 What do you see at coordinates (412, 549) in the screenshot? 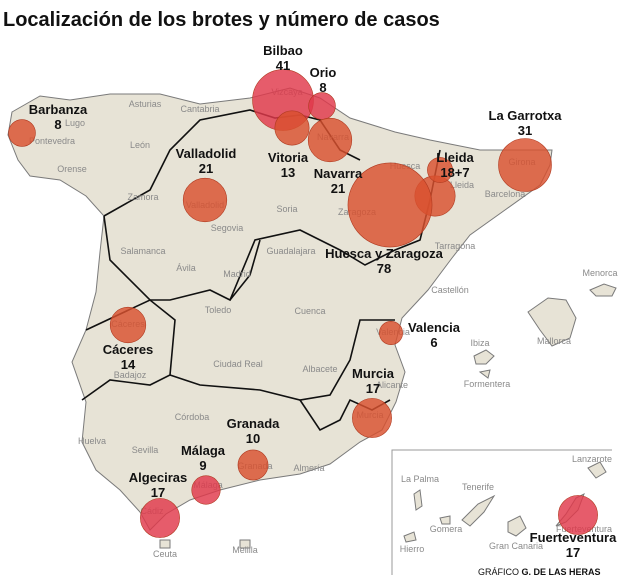
I see `place-label: Hierro` at bounding box center [412, 549].